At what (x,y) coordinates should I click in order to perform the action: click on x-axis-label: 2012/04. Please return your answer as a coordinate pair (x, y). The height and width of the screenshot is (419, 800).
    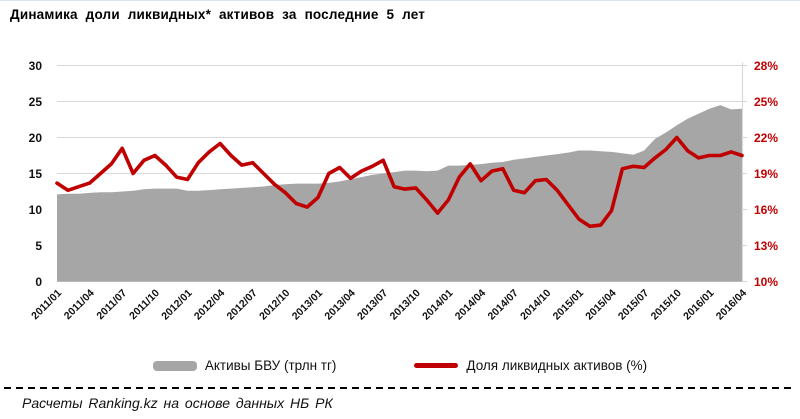
    Looking at the image, I should click on (209, 304).